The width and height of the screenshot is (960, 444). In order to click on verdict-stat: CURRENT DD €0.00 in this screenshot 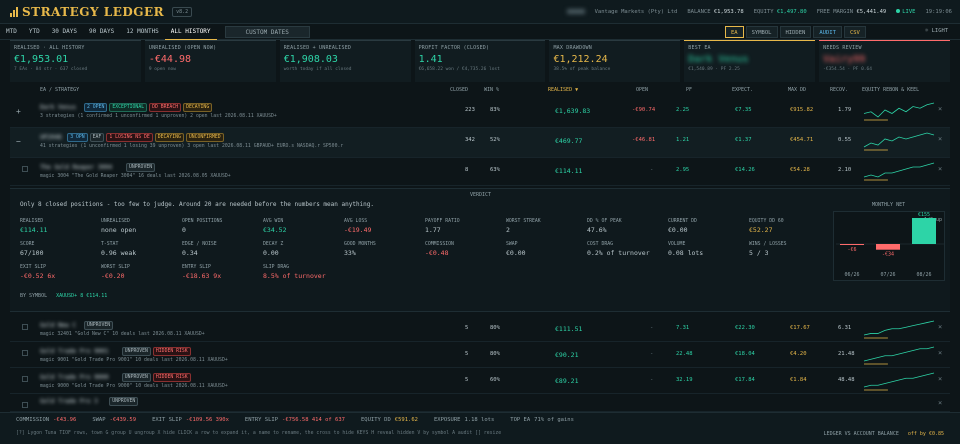, I will do `click(702, 226)`.